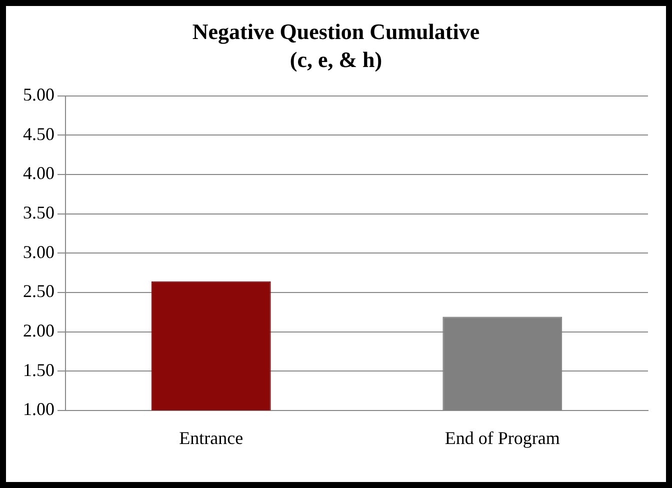 The image size is (672, 488). I want to click on y-tick-label: 2.00, so click(38, 330).